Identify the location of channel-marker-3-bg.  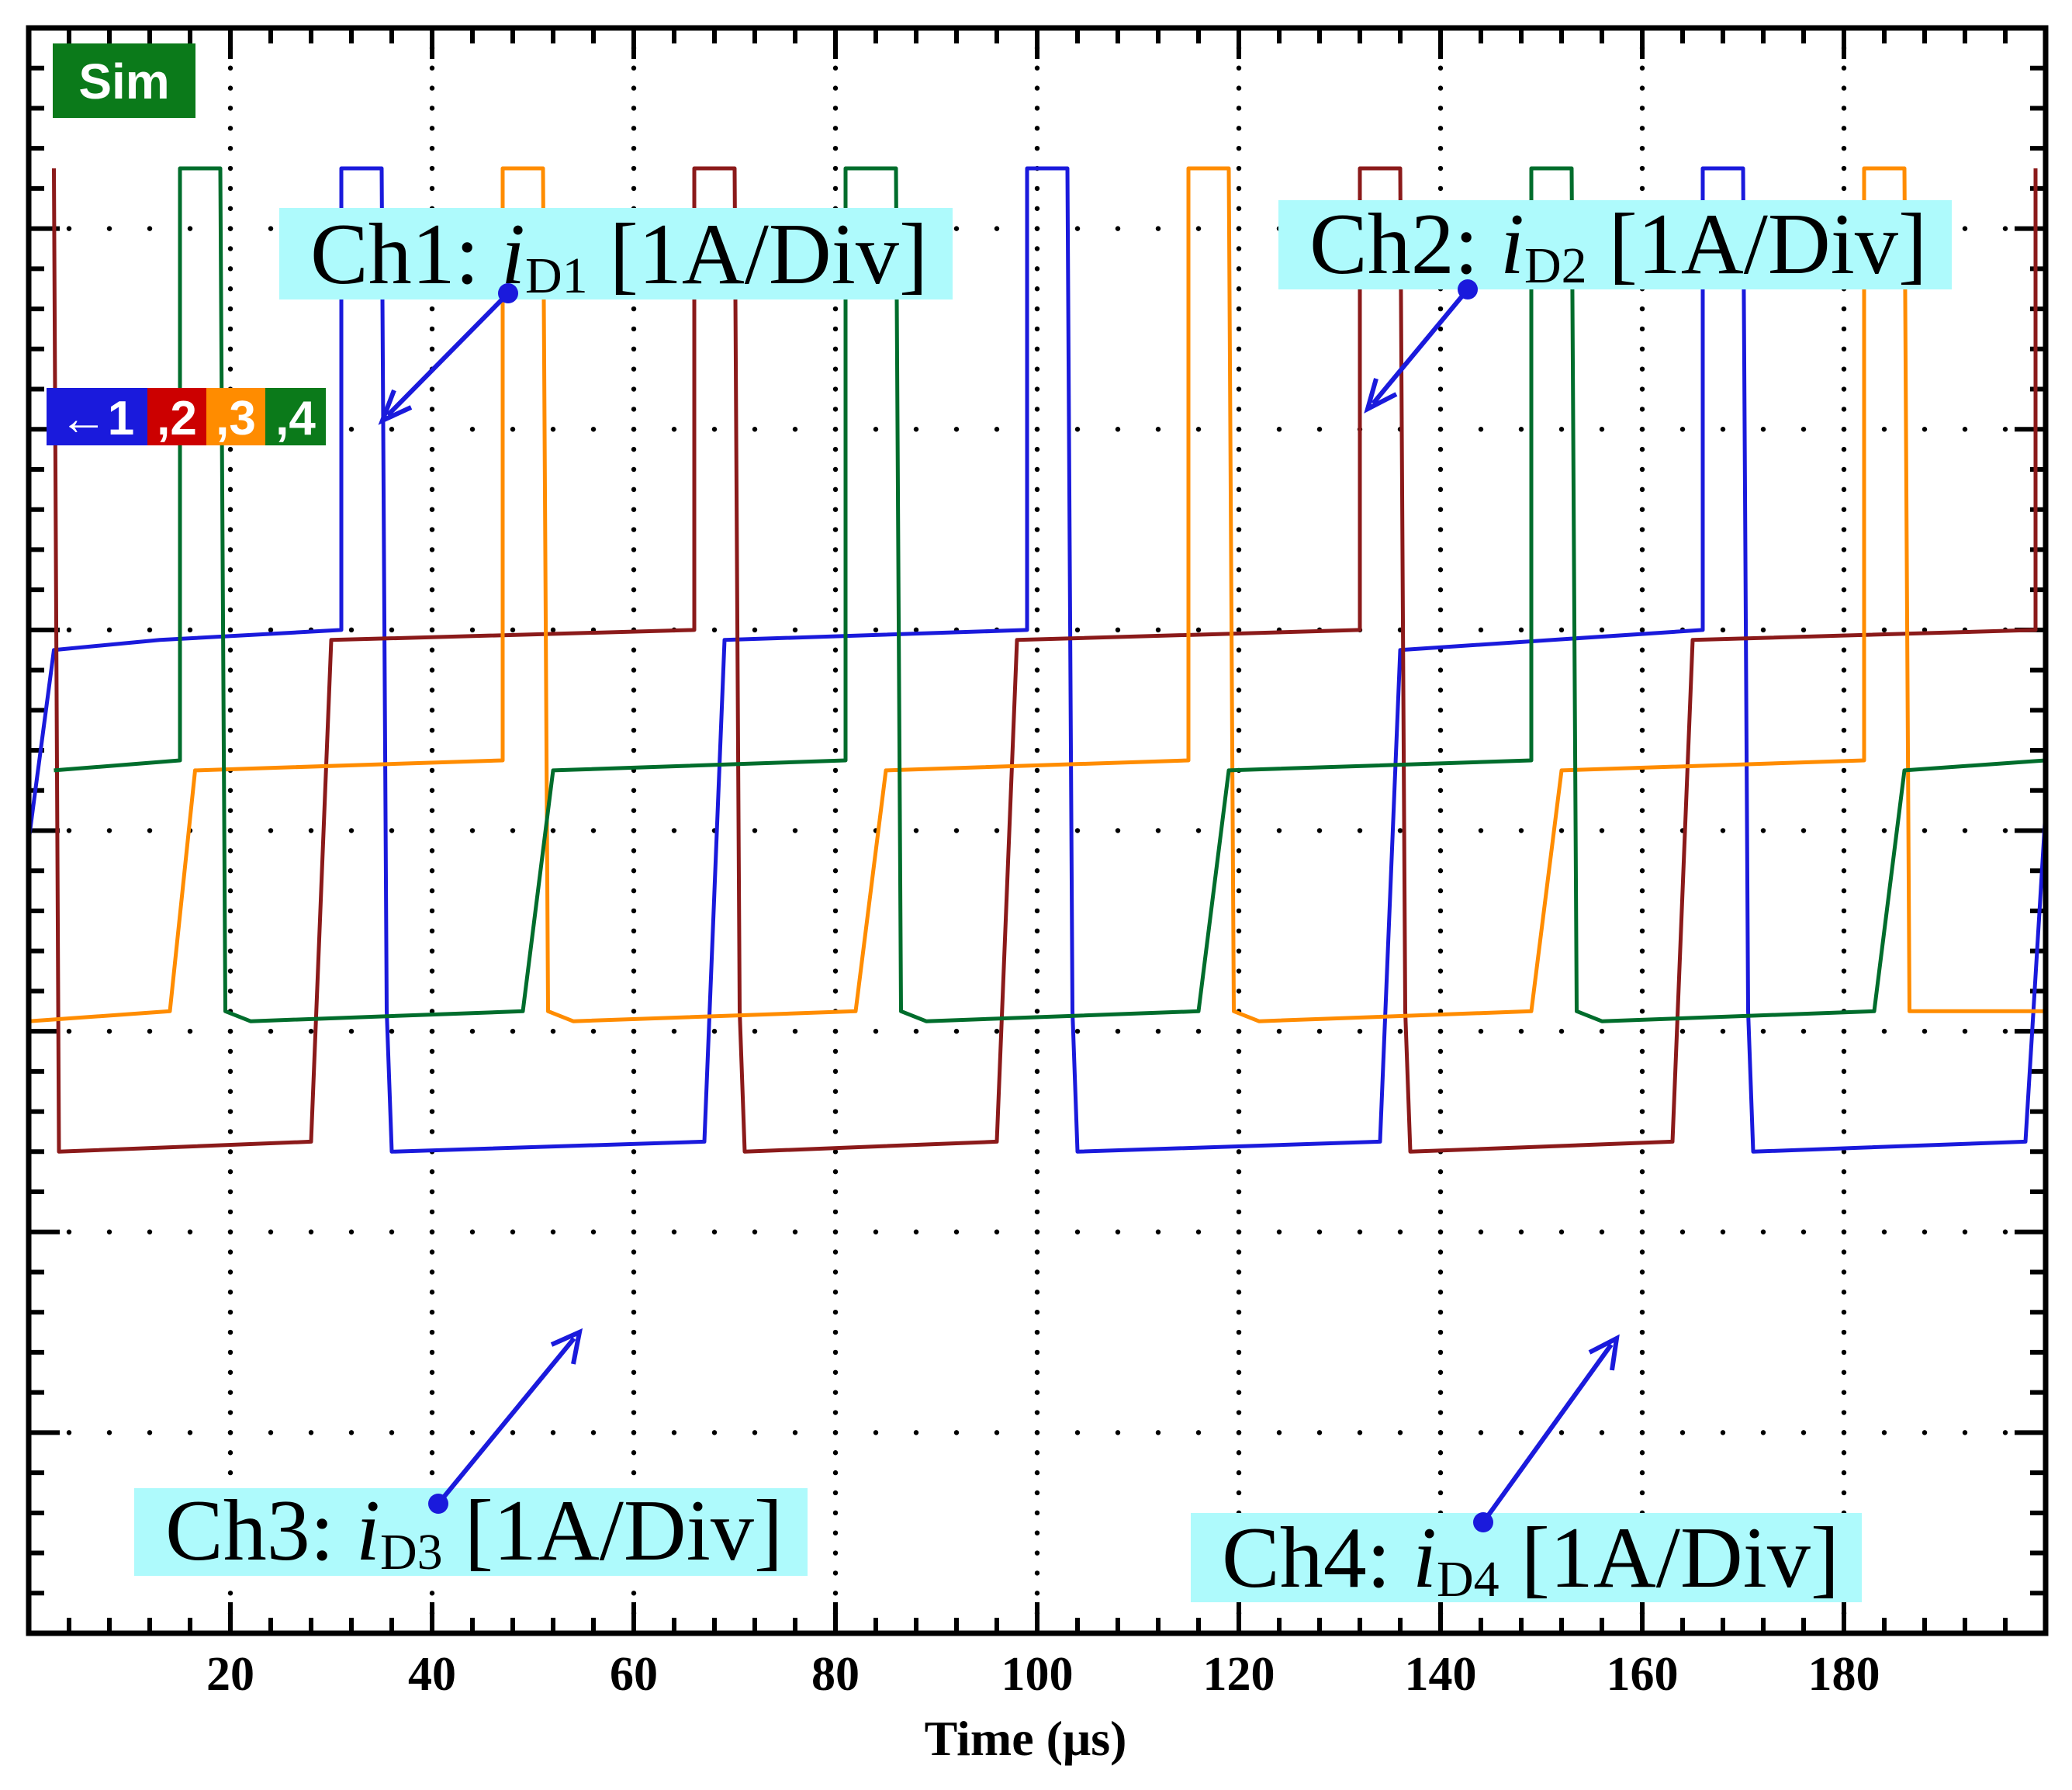
(236, 416).